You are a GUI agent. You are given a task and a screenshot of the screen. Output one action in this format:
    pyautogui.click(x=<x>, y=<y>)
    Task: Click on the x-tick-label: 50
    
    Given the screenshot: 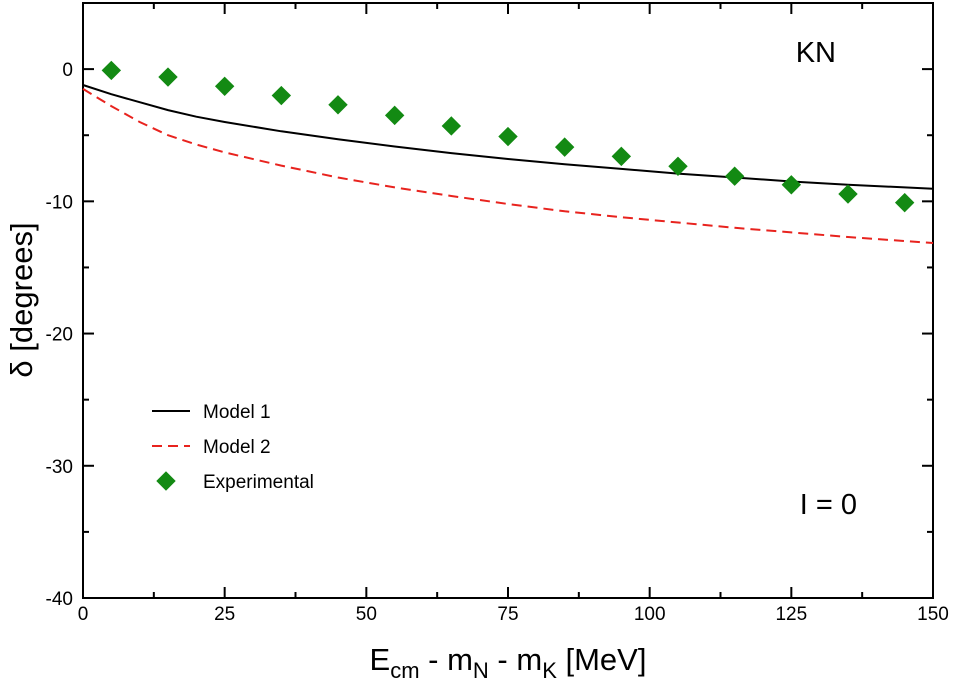 What is the action you would take?
    pyautogui.click(x=366, y=614)
    